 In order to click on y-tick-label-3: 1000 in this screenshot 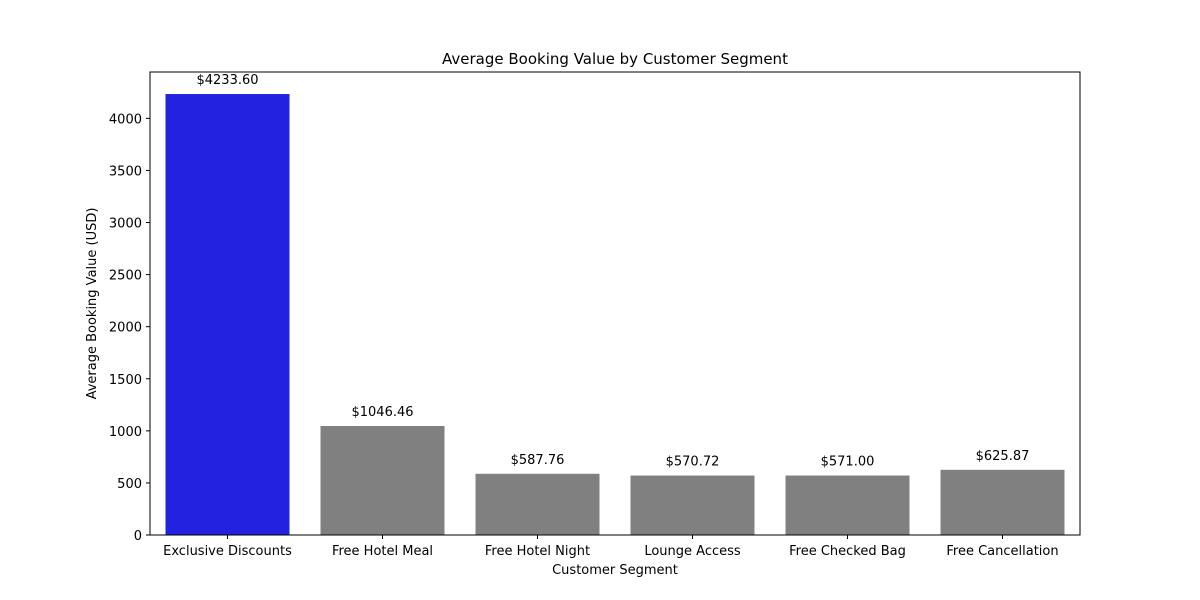, I will do `click(125, 432)`.